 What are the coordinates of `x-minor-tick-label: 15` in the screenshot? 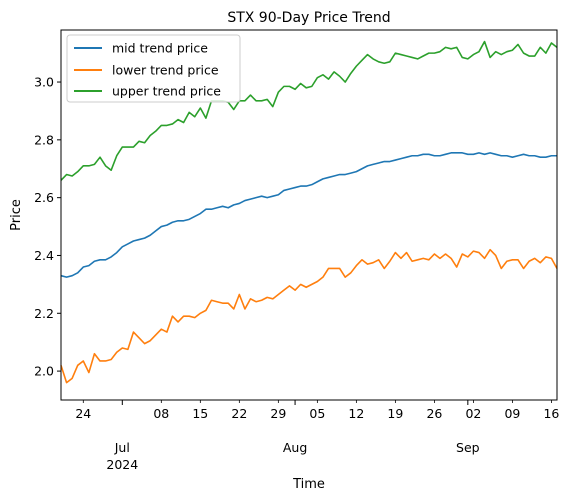 It's located at (200, 413).